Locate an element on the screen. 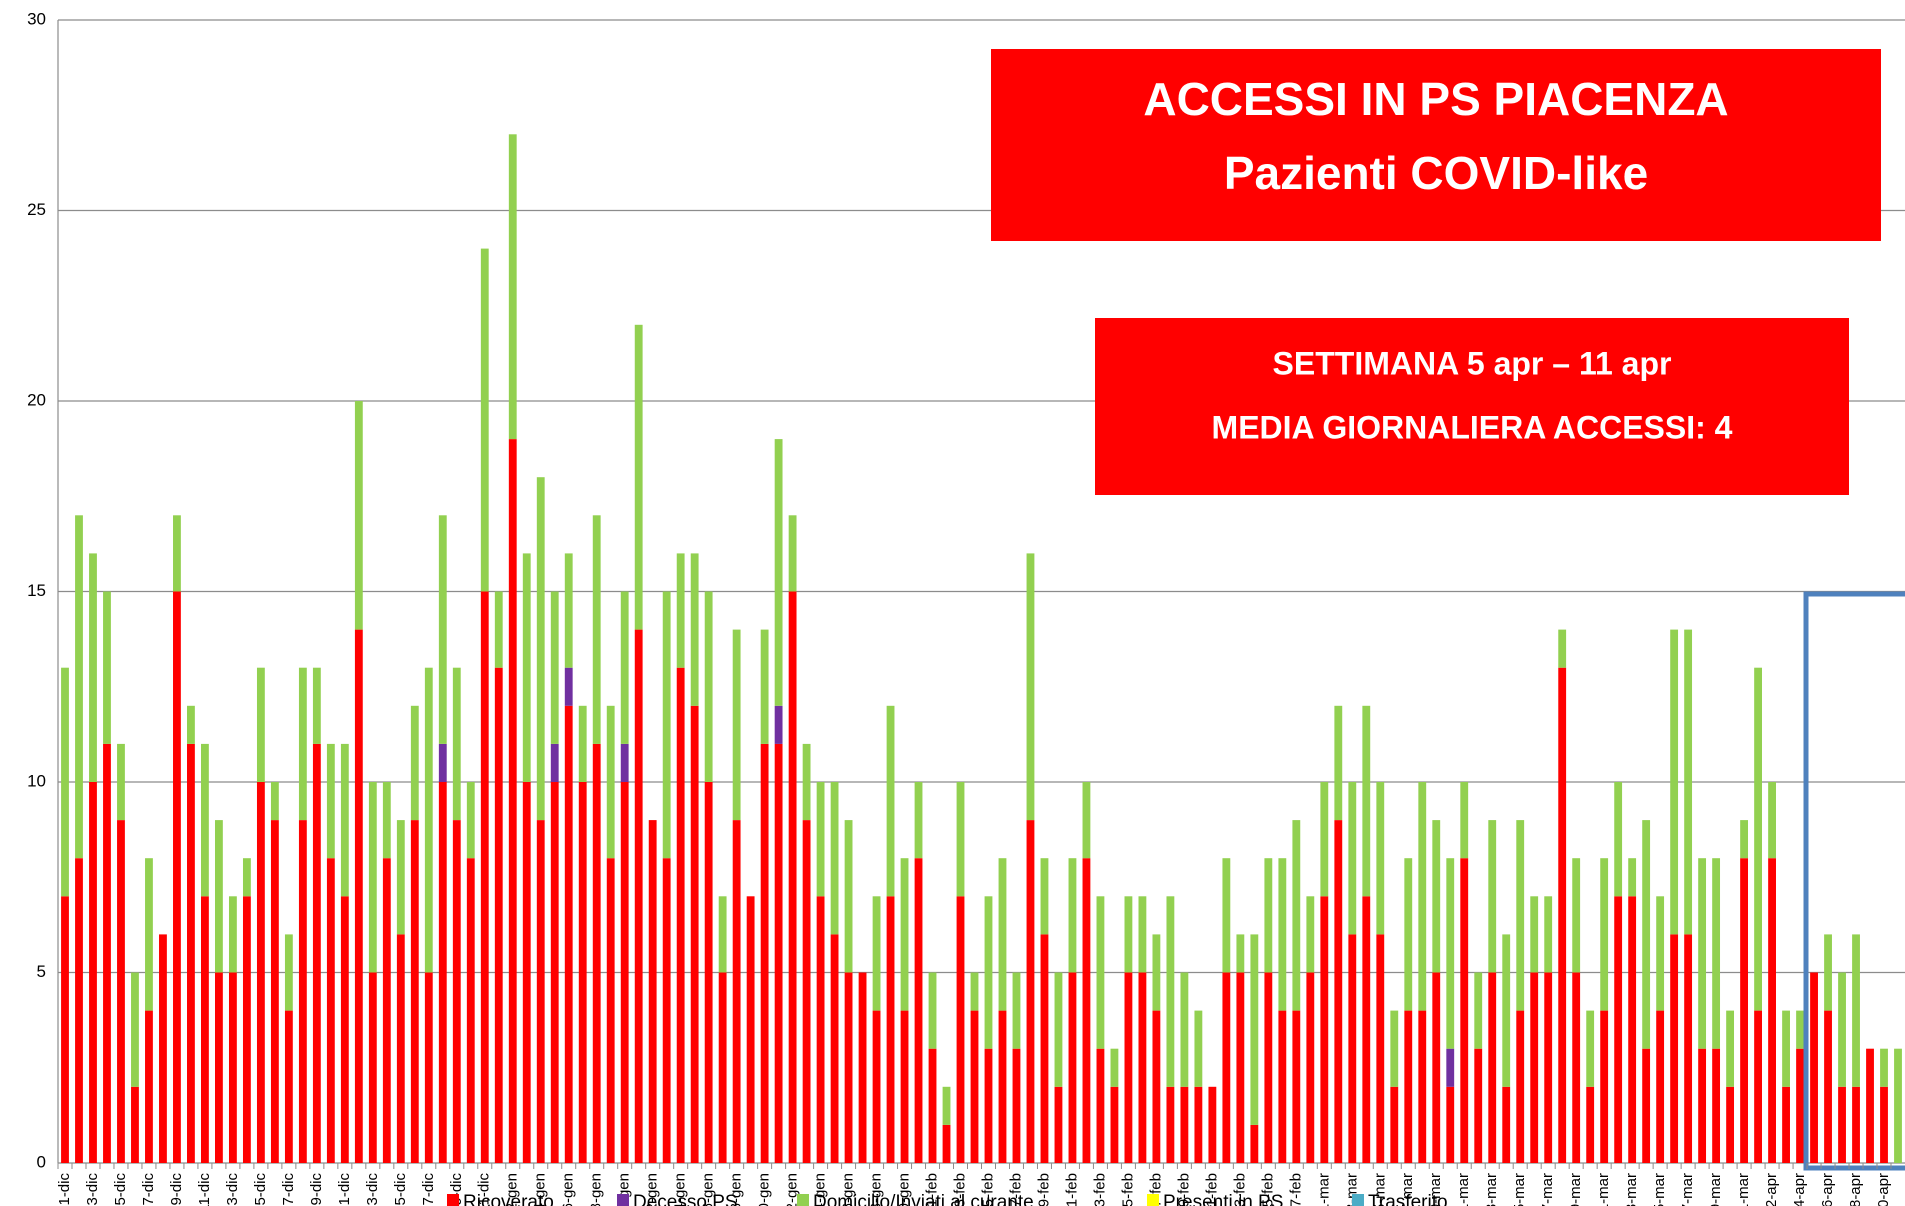  x-tick-label: 13-feb is located at coordinates (1099, 1189).